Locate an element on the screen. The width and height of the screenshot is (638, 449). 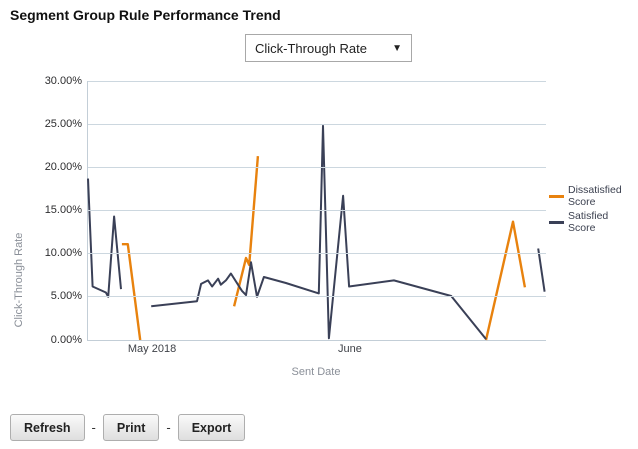
y-tick-label: 0.00% is located at coordinates (66, 339).